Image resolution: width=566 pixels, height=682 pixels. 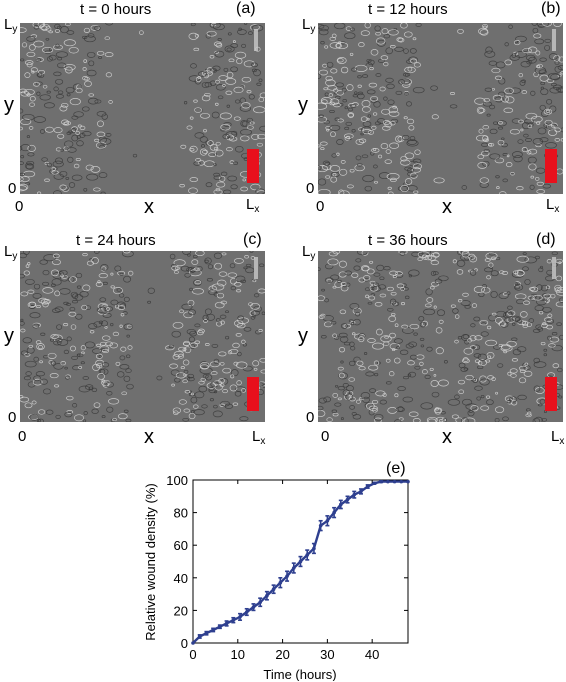 I want to click on panel-tag: (b), so click(x=551, y=8).